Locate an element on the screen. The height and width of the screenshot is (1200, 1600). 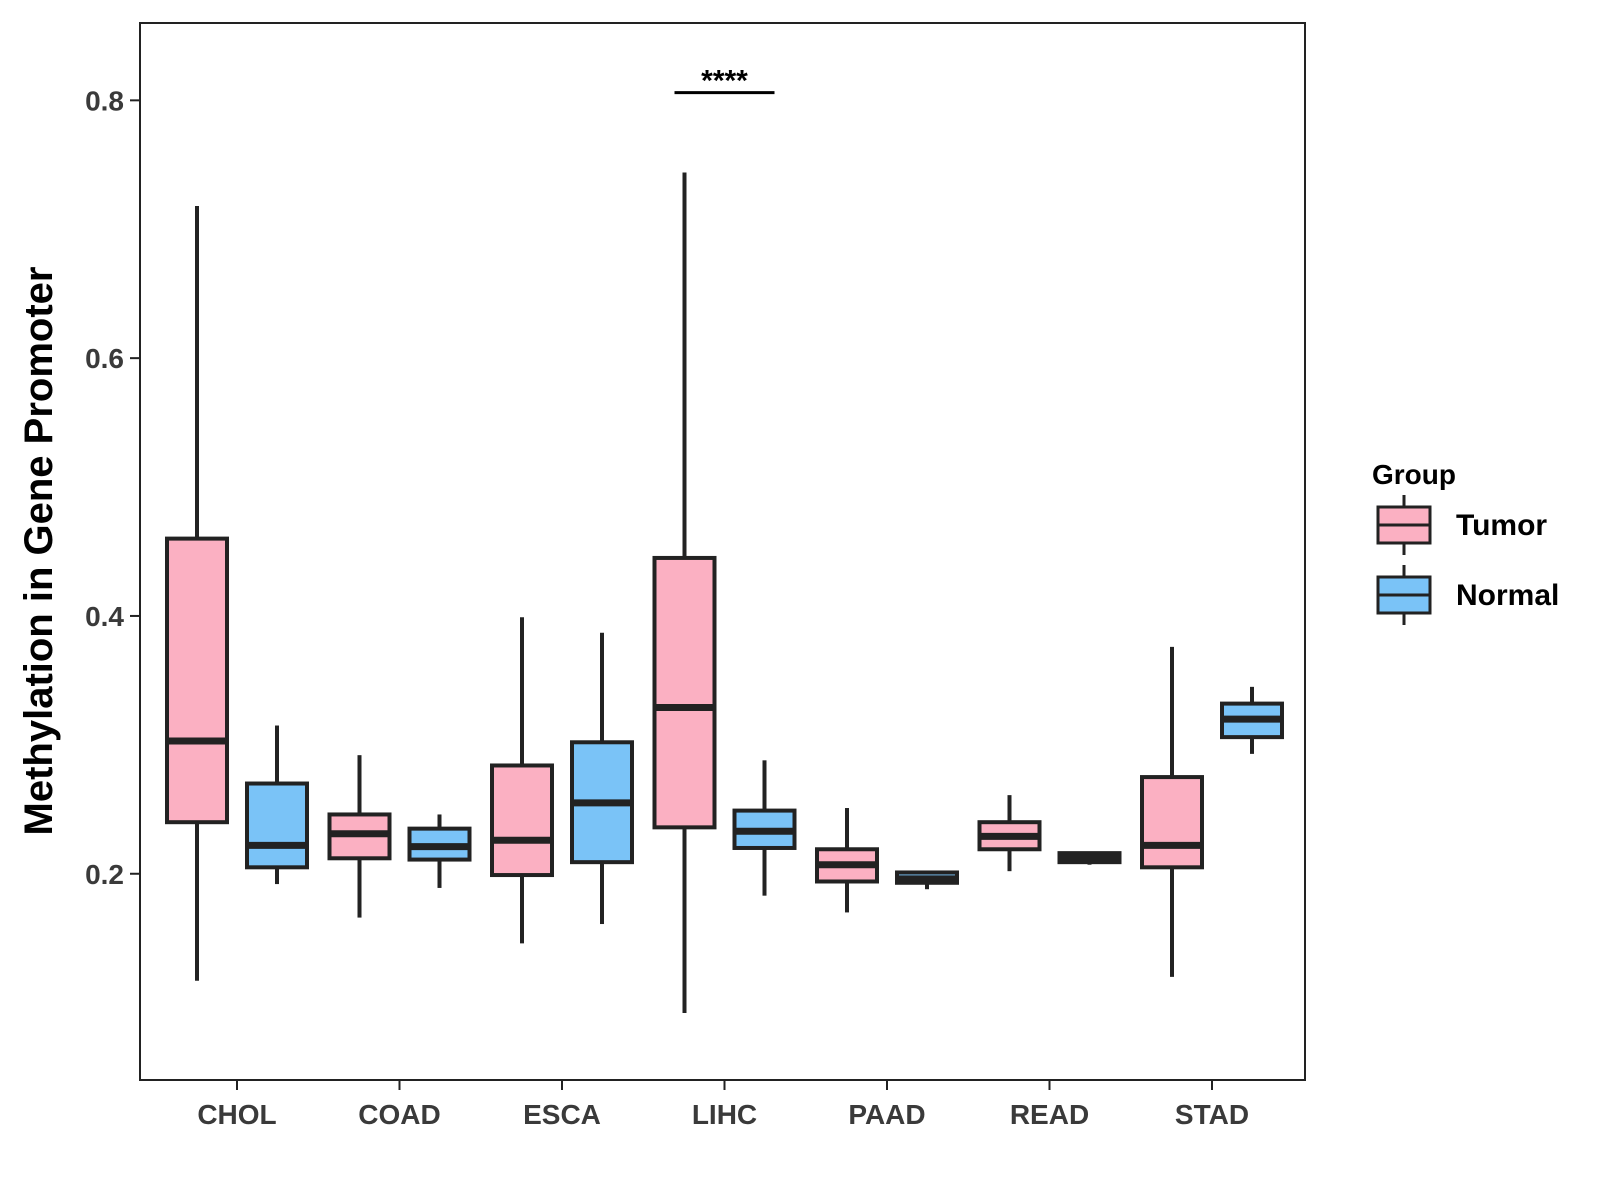
significance-label: **** is located at coordinates (724, 81).